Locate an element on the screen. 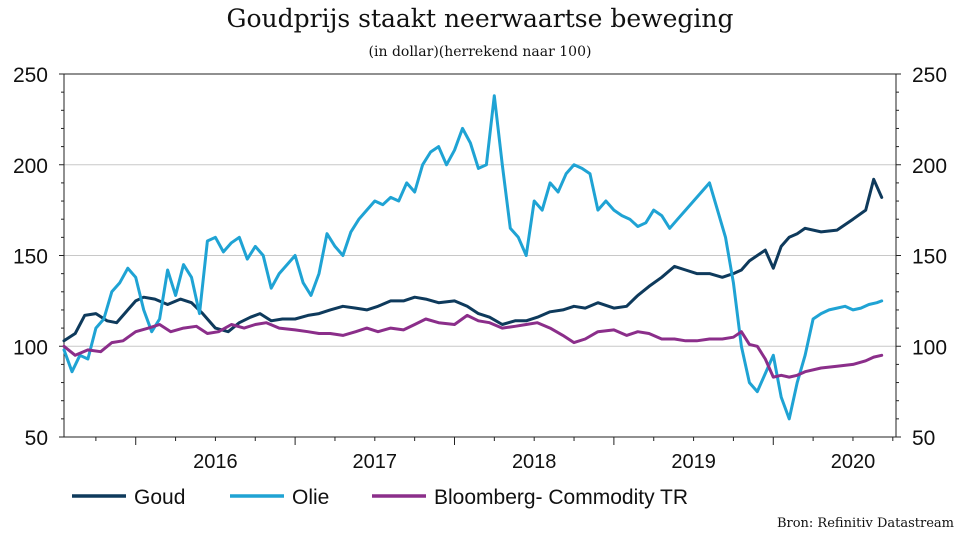  y-tick-label-right: 200 is located at coordinates (929, 166).